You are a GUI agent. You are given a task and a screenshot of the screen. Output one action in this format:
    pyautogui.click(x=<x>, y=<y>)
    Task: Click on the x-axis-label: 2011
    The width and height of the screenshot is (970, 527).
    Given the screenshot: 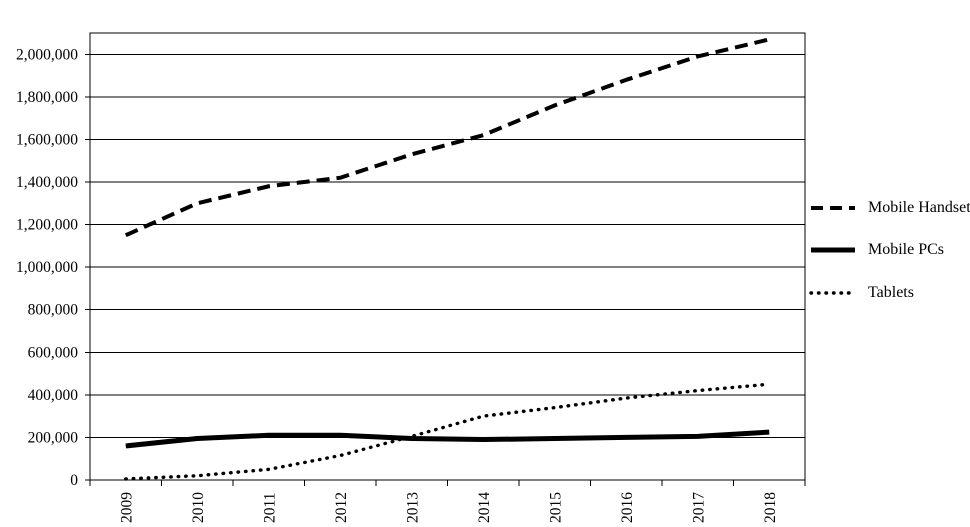 What is the action you would take?
    pyautogui.click(x=269, y=508)
    